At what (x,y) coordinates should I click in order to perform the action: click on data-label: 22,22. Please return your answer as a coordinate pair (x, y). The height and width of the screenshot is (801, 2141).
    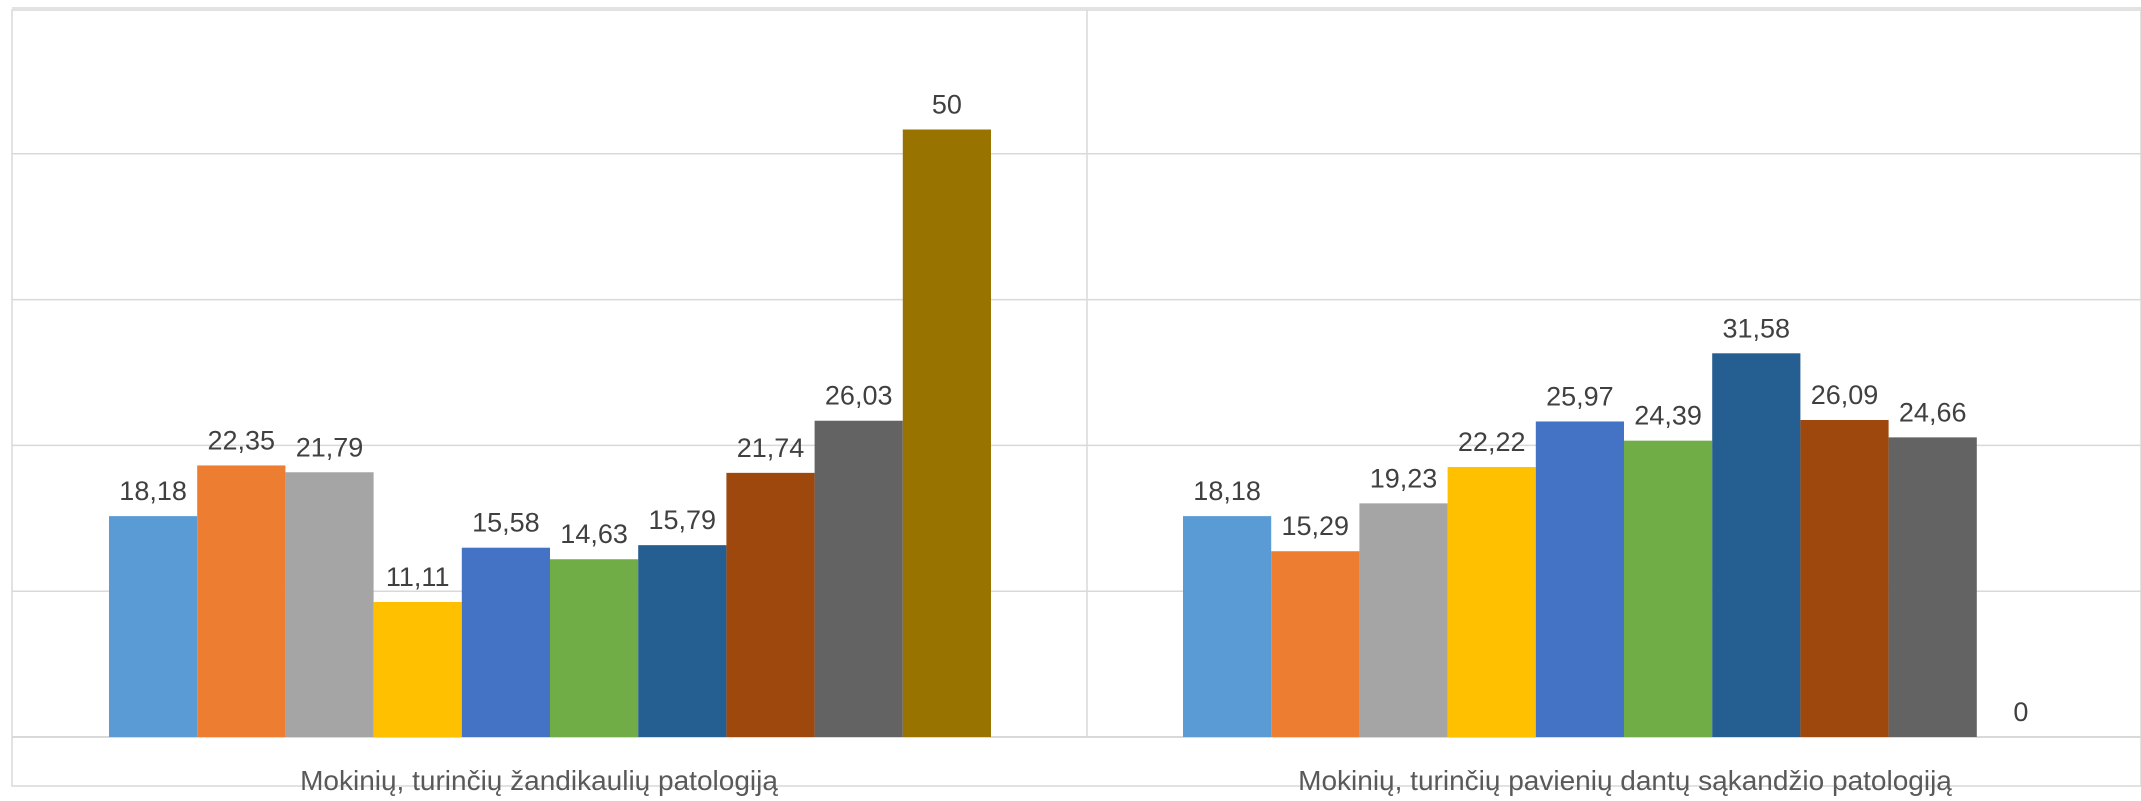
    Looking at the image, I should click on (1492, 442).